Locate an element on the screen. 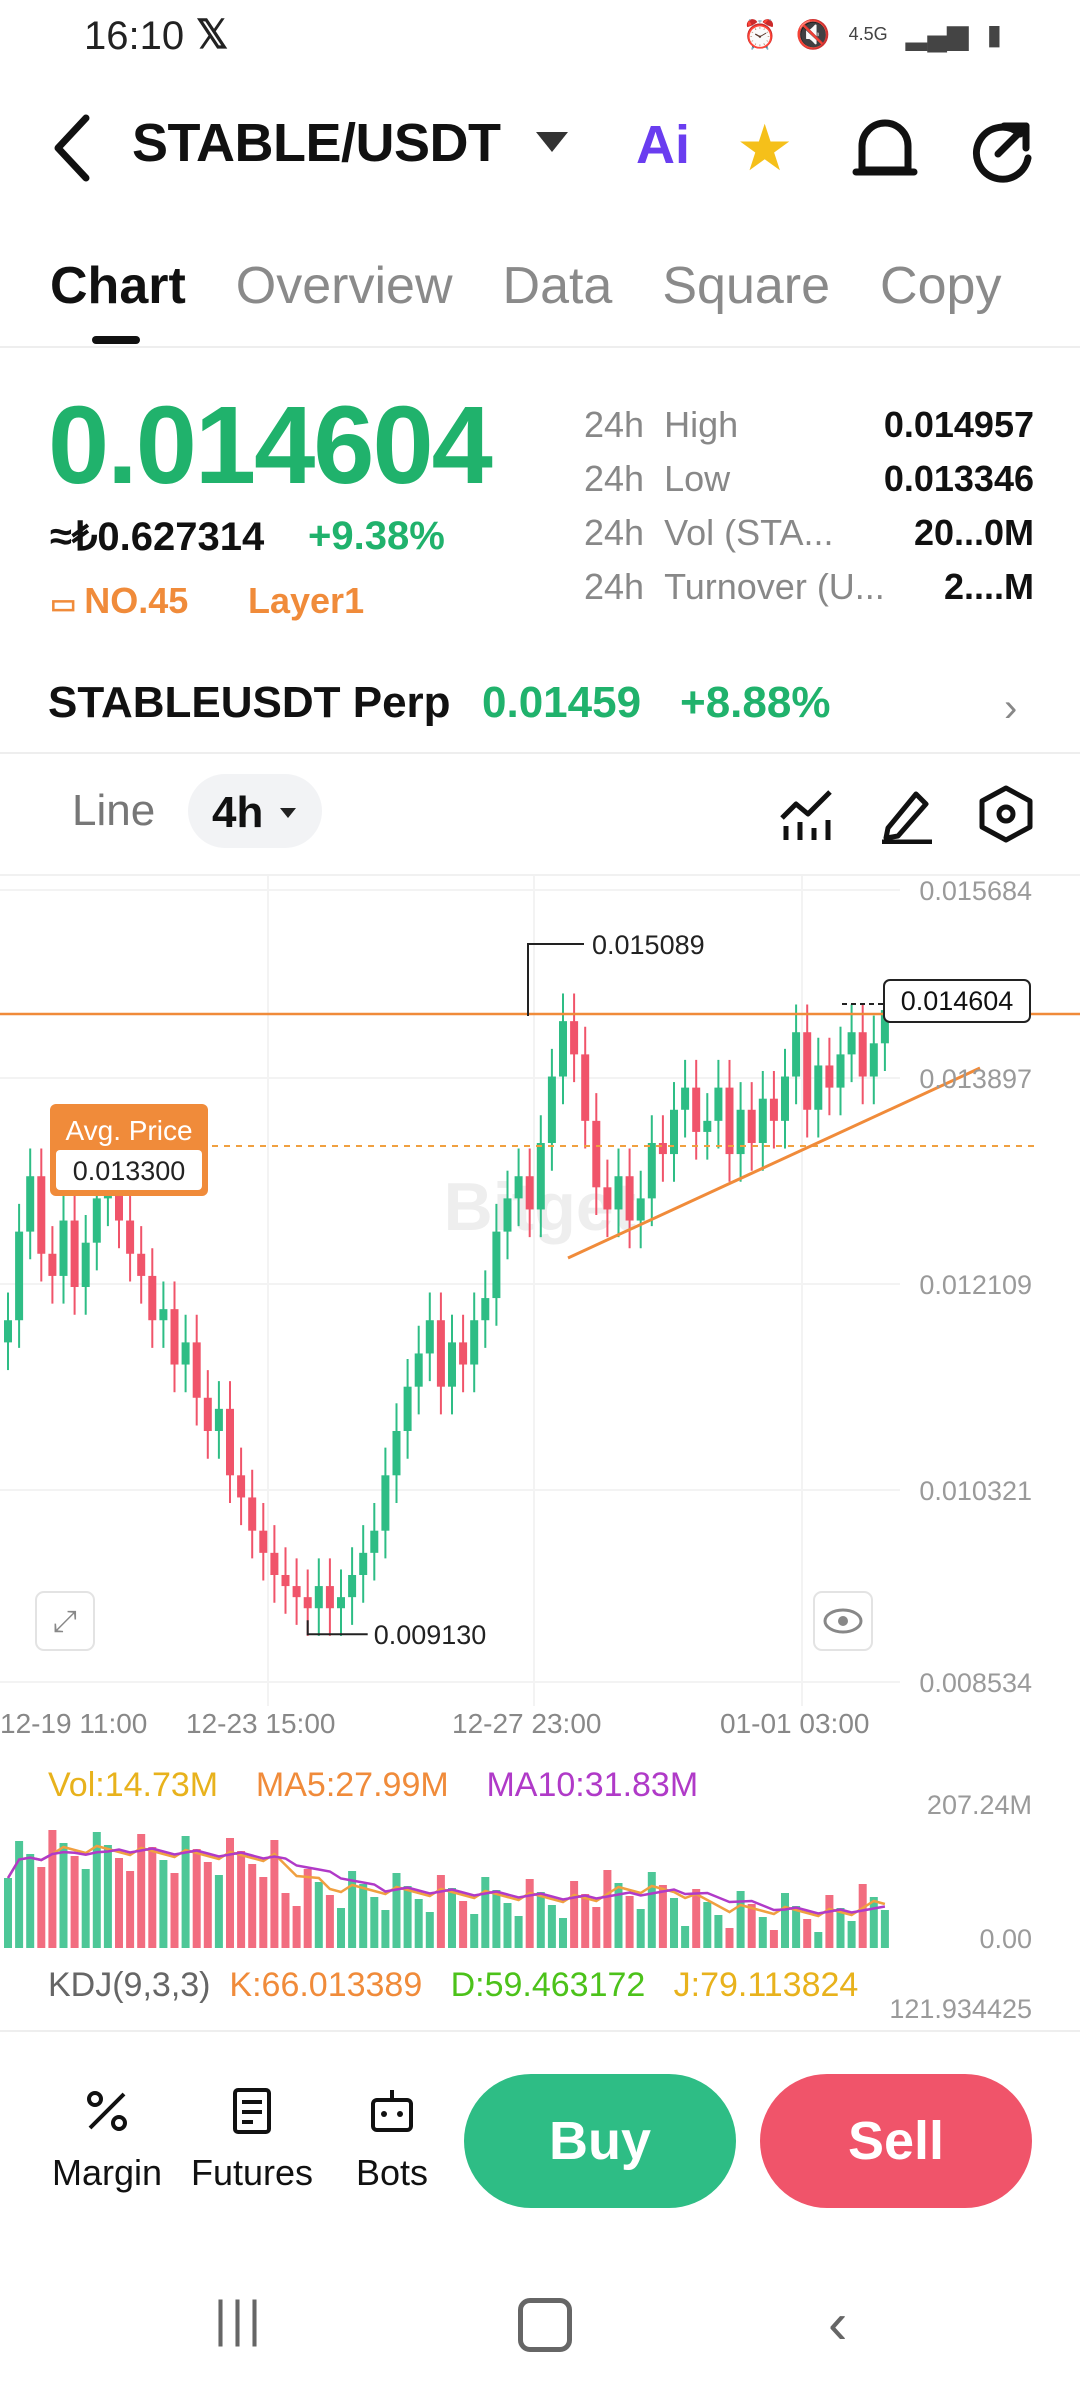  kdj-y-top: 121.934425 is located at coordinates (960, 2009).